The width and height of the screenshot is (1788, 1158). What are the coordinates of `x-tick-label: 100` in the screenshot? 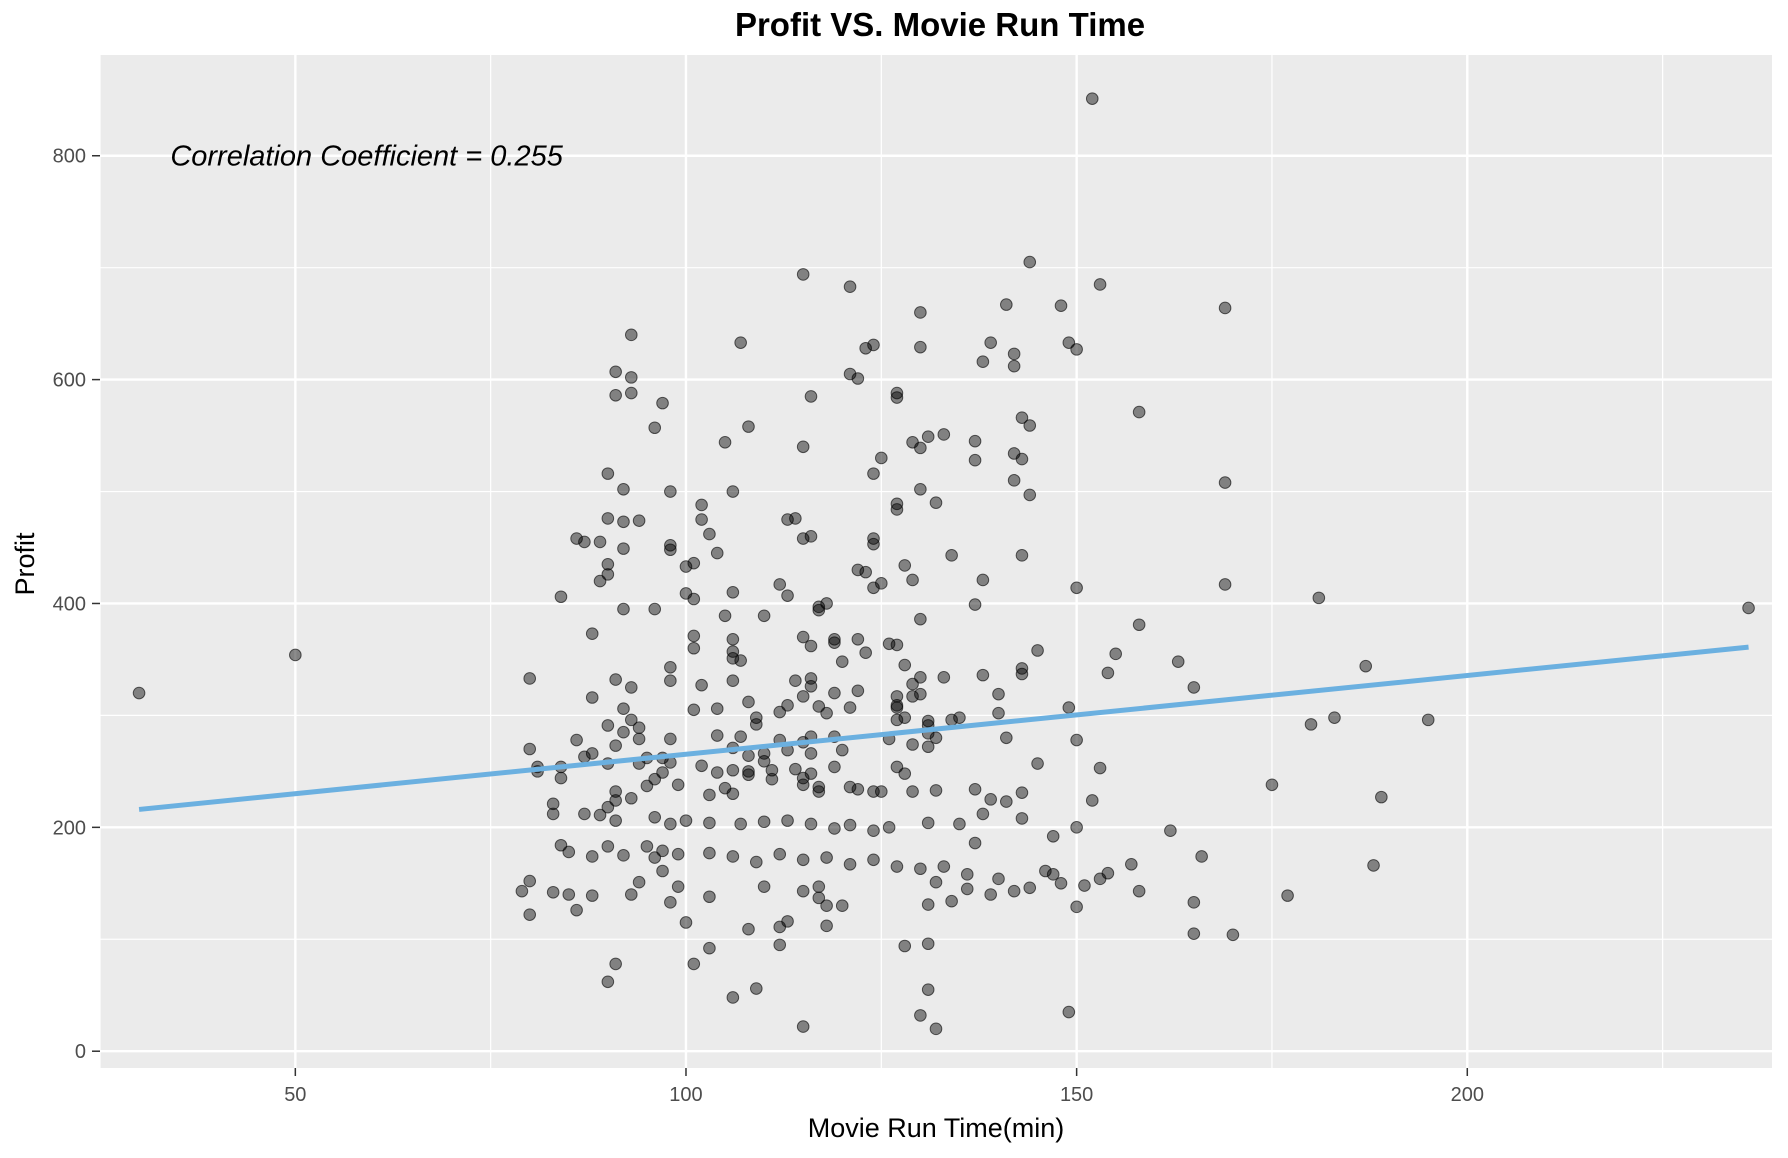 It's located at (685, 1095).